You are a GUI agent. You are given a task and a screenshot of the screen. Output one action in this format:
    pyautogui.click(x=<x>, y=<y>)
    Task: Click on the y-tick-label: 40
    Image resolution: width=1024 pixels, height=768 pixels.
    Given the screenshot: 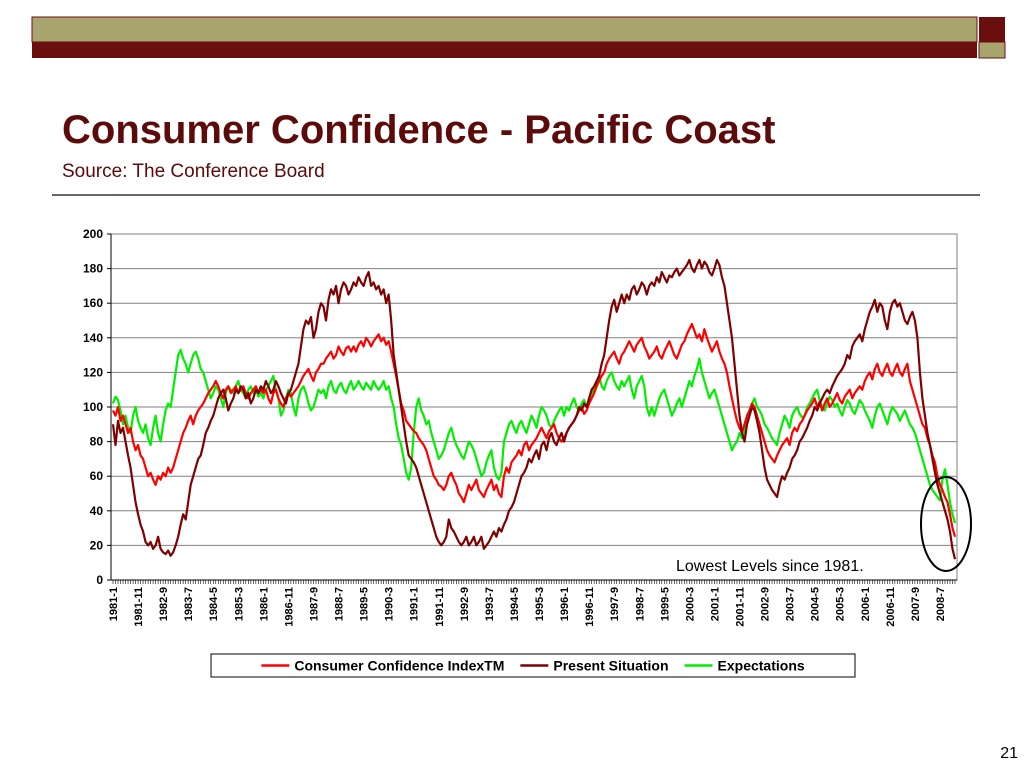 What is the action you would take?
    pyautogui.click(x=97, y=511)
    